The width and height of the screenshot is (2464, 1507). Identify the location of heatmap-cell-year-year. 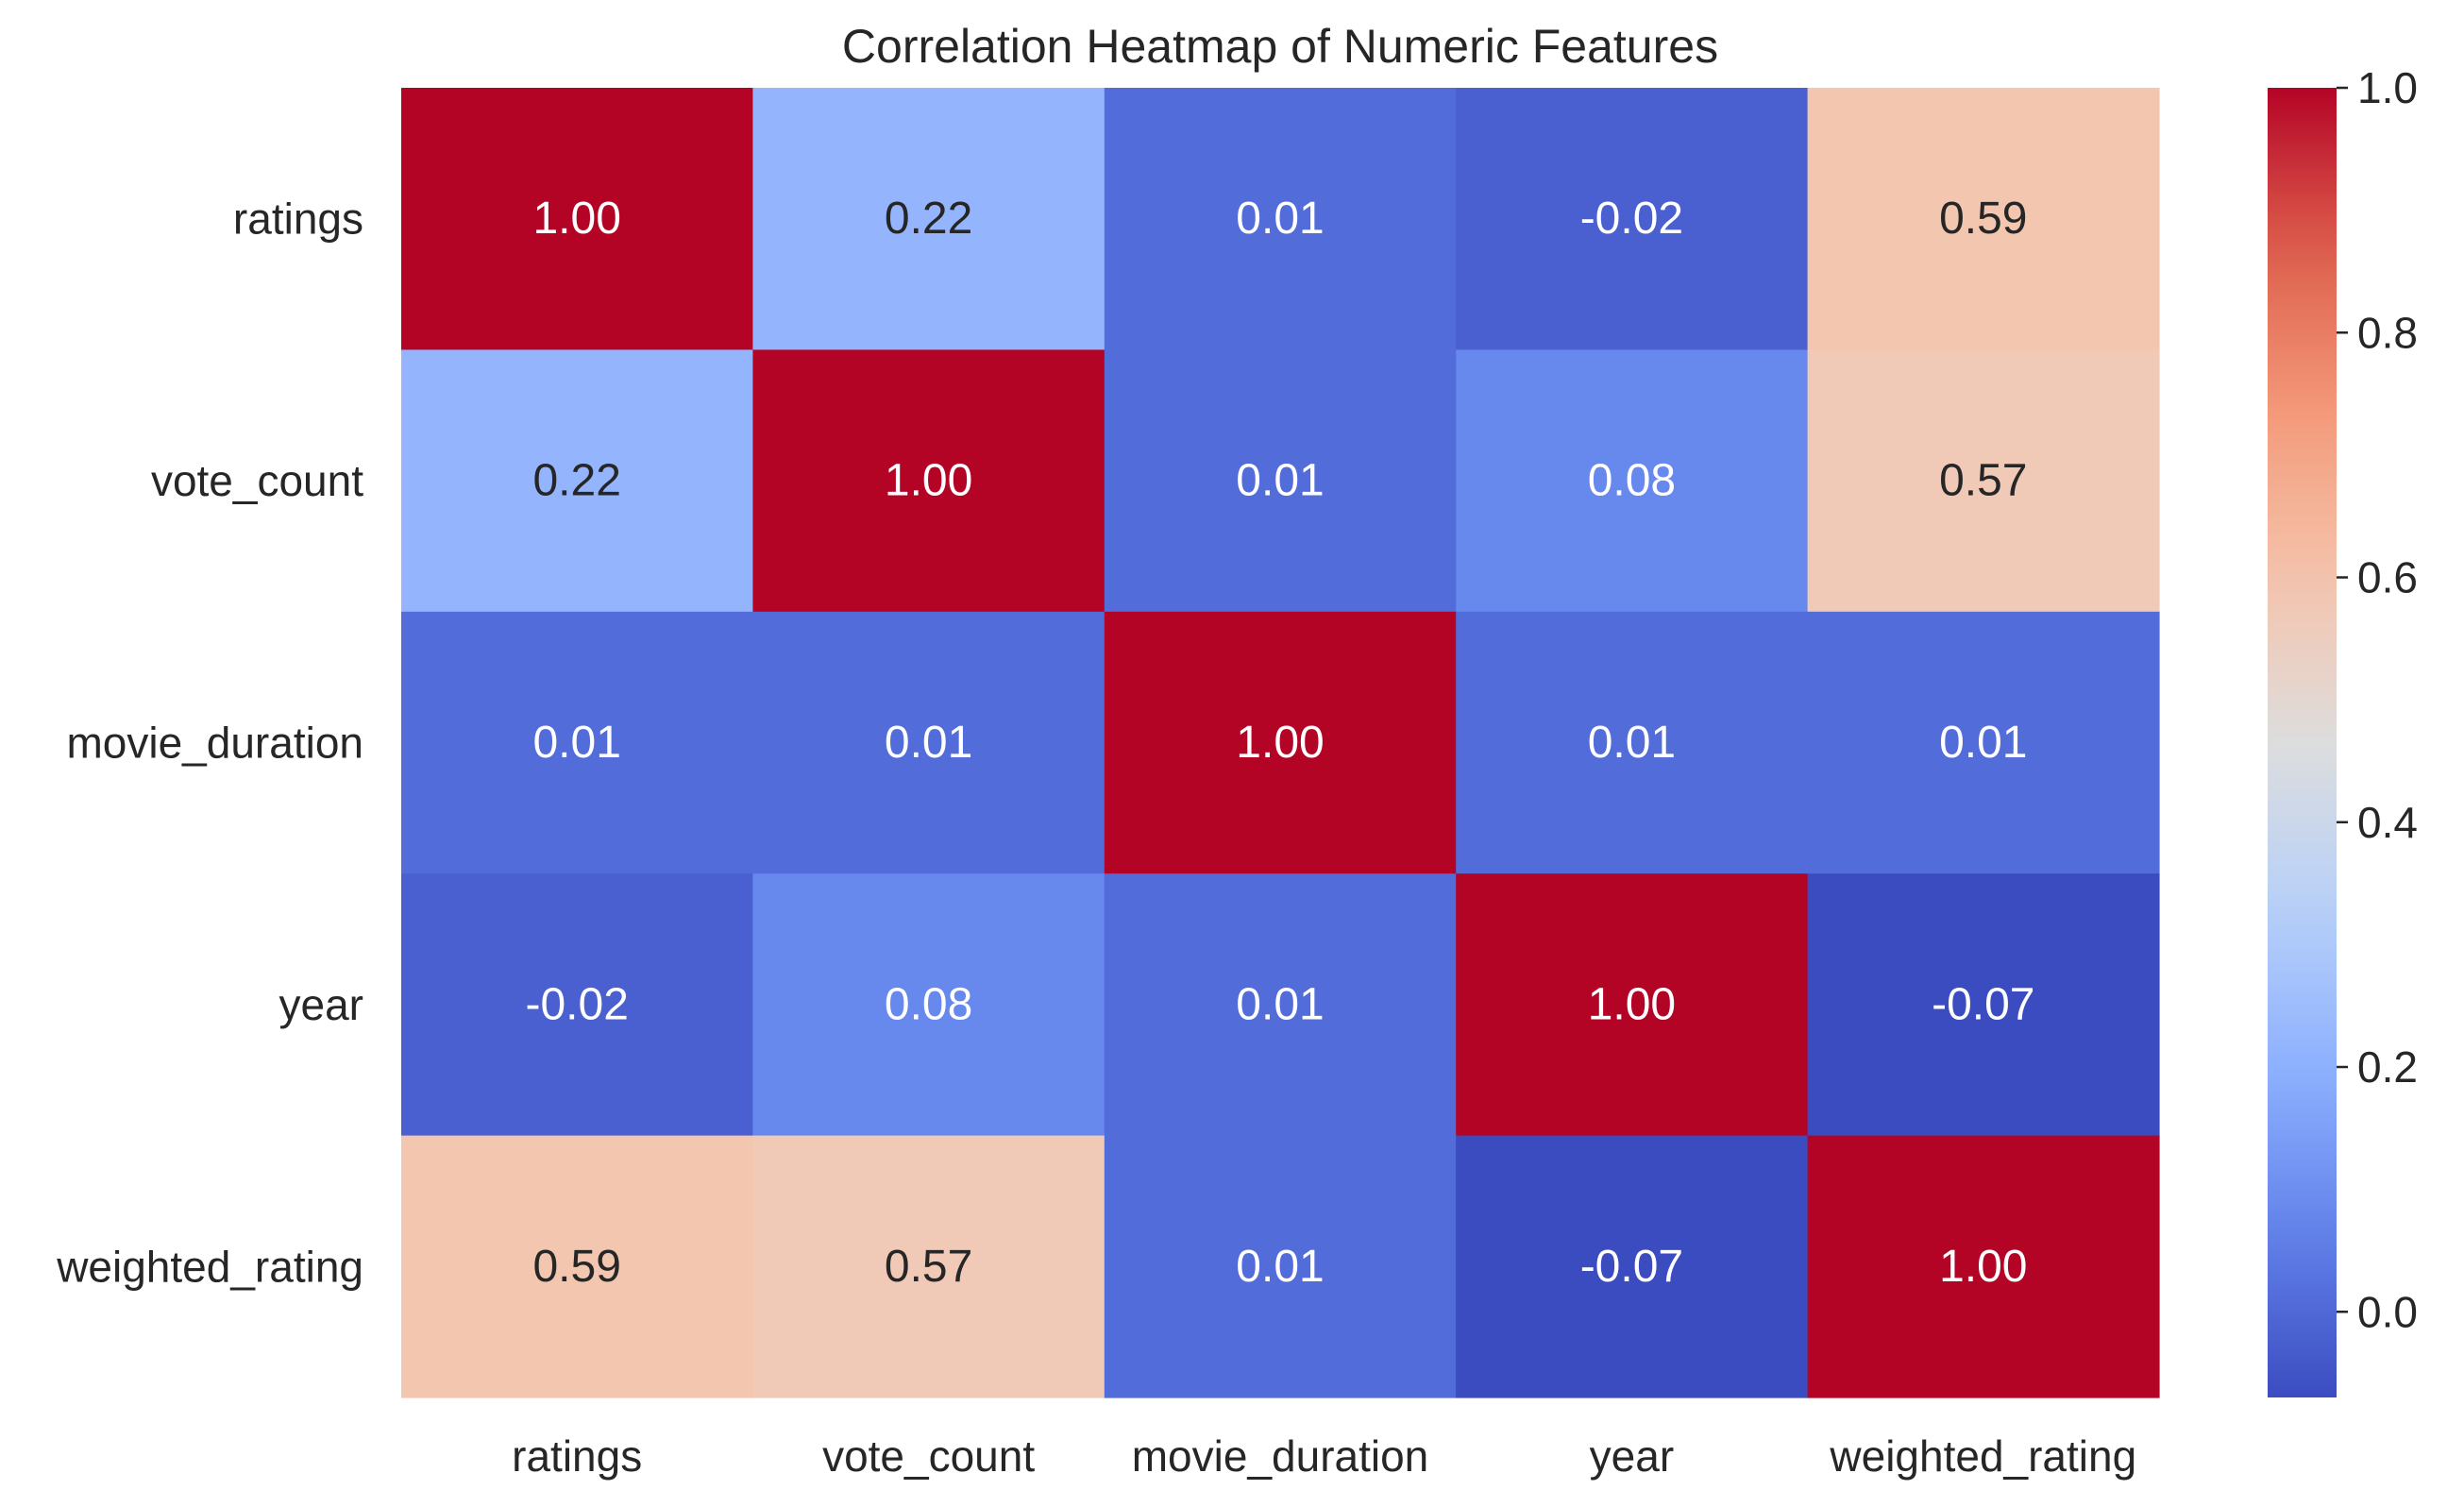
(1632, 1005).